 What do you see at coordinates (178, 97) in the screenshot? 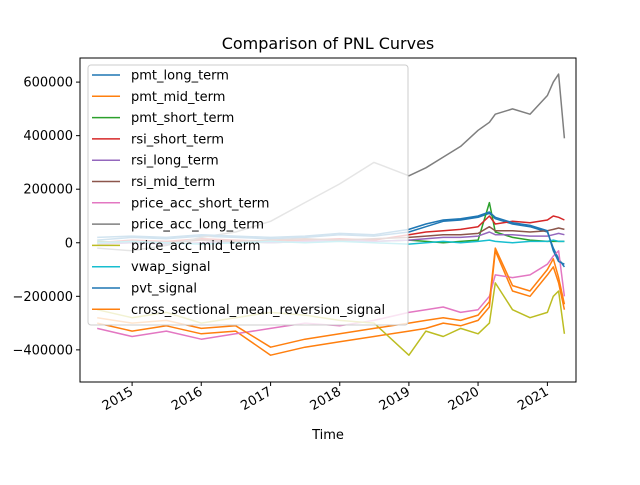
I see `legend-label: pmt_mid_term` at bounding box center [178, 97].